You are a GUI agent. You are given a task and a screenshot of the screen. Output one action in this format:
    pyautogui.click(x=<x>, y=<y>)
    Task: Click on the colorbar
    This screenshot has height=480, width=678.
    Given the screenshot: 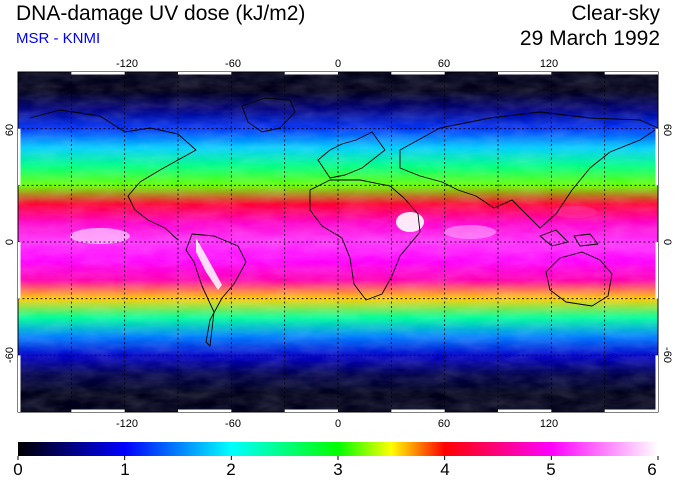 What is the action you would take?
    pyautogui.click(x=338, y=449)
    